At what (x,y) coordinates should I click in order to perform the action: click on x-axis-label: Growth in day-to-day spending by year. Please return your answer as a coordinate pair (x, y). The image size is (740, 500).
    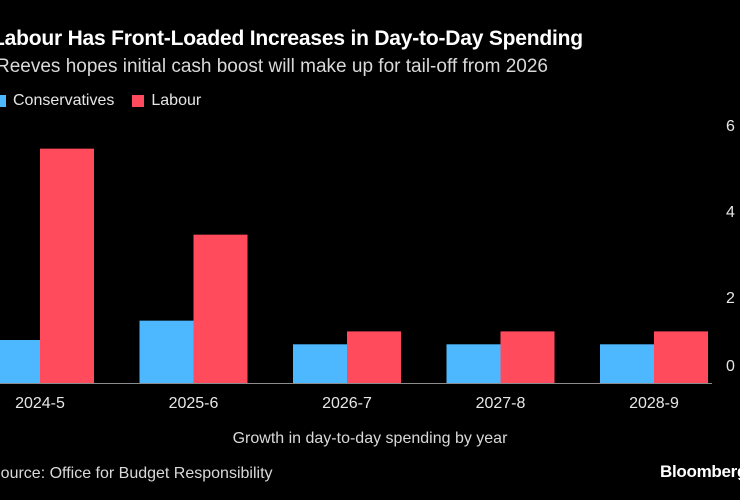
    Looking at the image, I should click on (370, 438).